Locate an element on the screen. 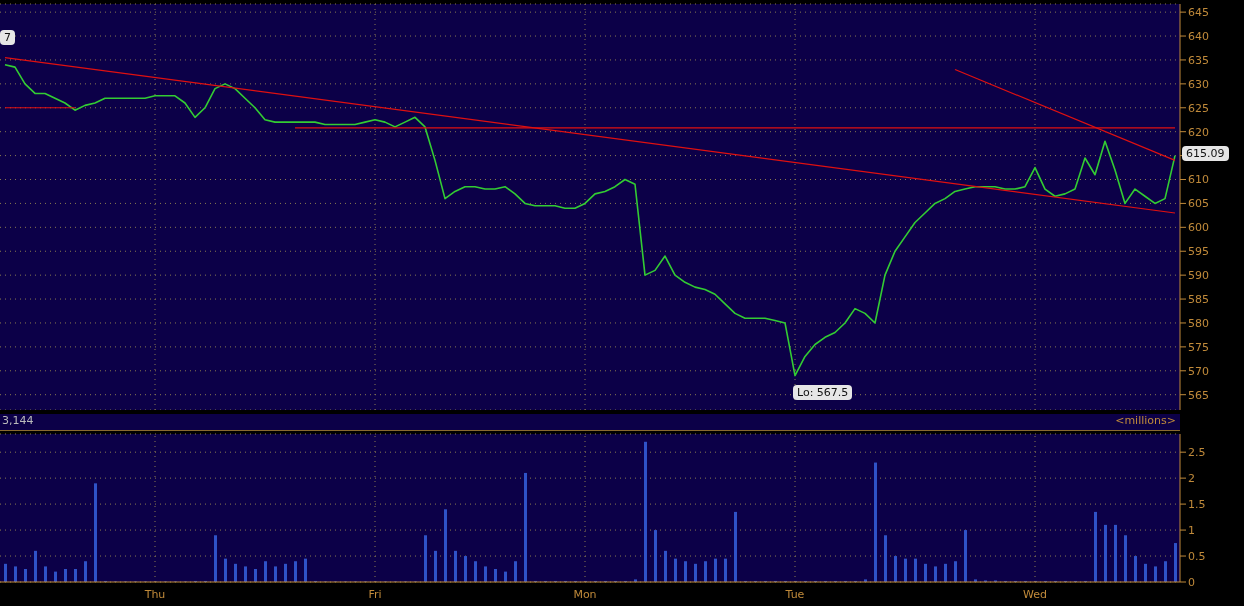 The width and height of the screenshot is (1244, 606). annotation: 7 is located at coordinates (7, 37).